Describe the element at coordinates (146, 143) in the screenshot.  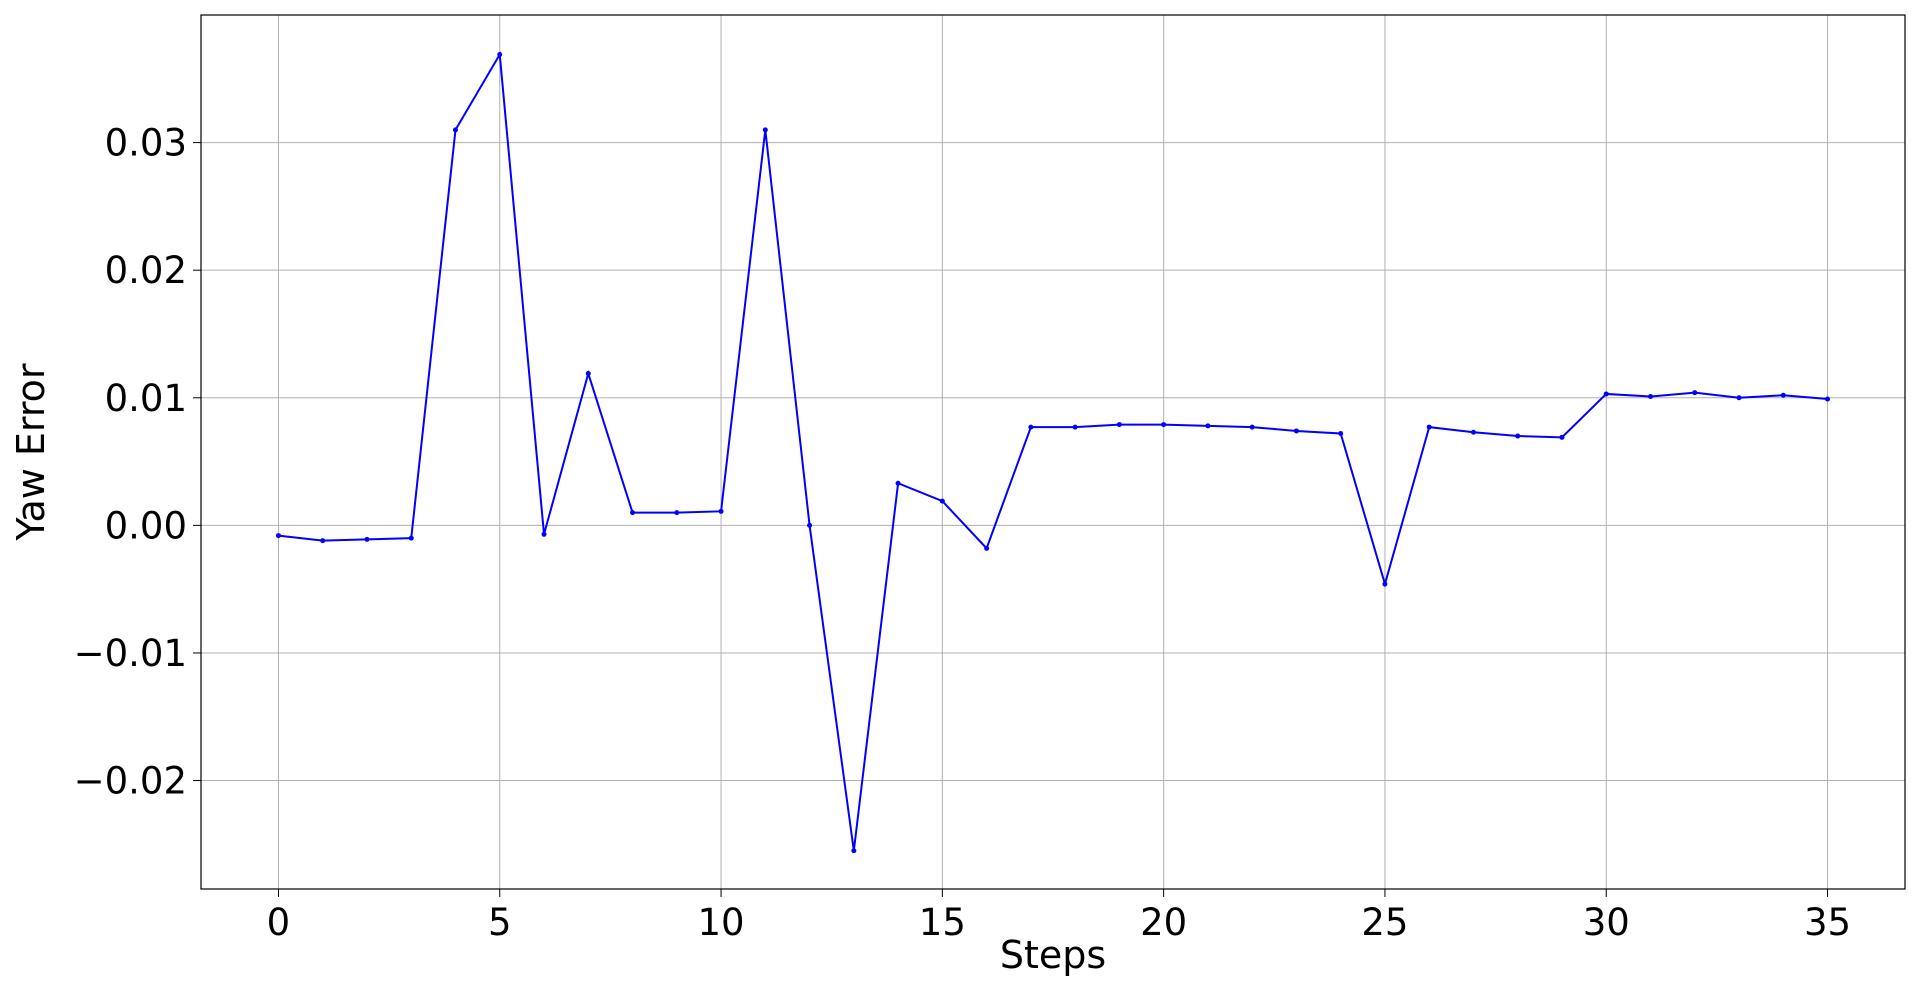
I see `y-tick-label: 0.03` at that location.